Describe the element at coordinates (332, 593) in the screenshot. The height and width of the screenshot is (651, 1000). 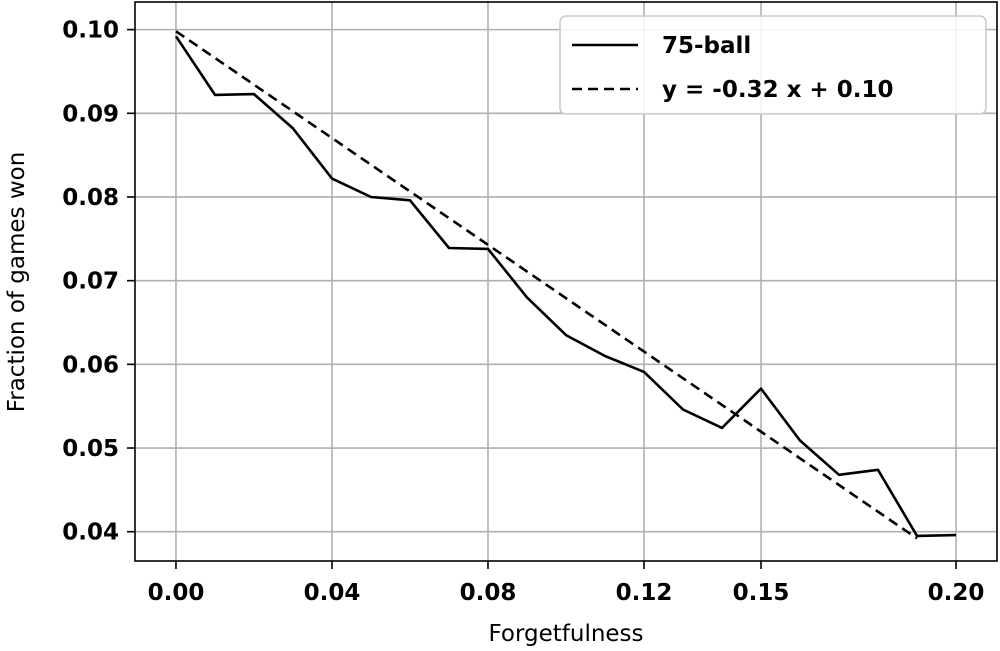
I see `x-tick-label: 0.04` at that location.